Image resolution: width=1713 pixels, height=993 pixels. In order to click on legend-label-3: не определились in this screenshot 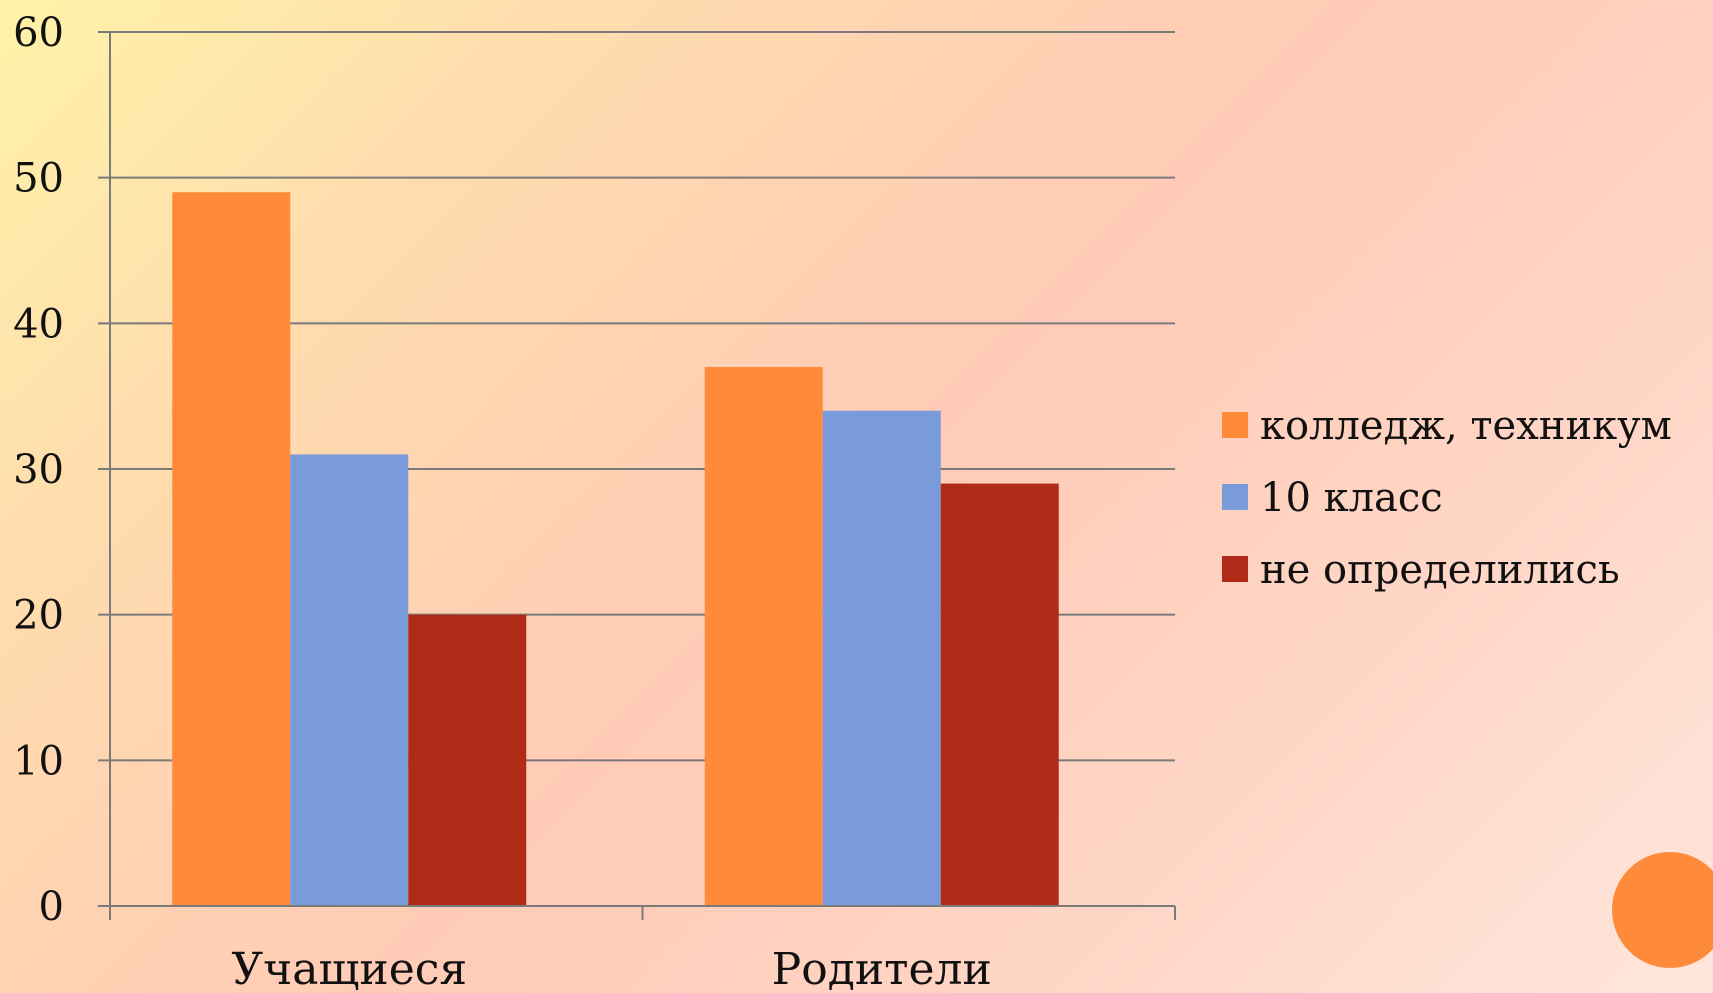, I will do `click(1440, 570)`.